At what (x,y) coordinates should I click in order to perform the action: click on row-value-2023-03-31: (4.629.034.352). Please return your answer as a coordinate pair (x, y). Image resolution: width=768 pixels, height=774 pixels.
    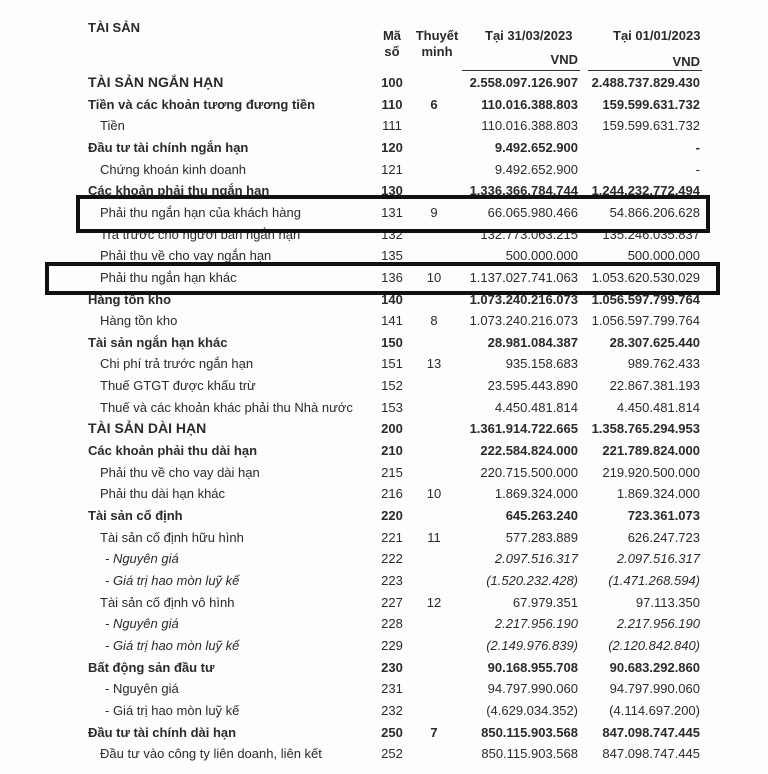
    Looking at the image, I should click on (532, 710).